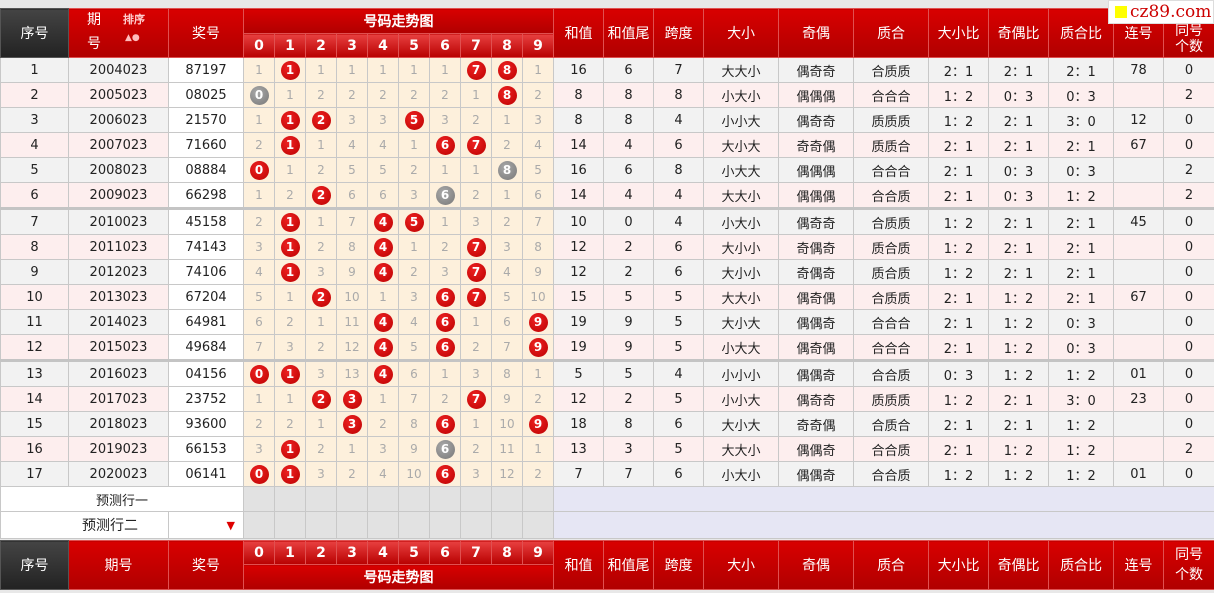 This screenshot has height=593, width=1214. What do you see at coordinates (1139, 565) in the screenshot?
I see `footer-header-consecutive: 连号` at bounding box center [1139, 565].